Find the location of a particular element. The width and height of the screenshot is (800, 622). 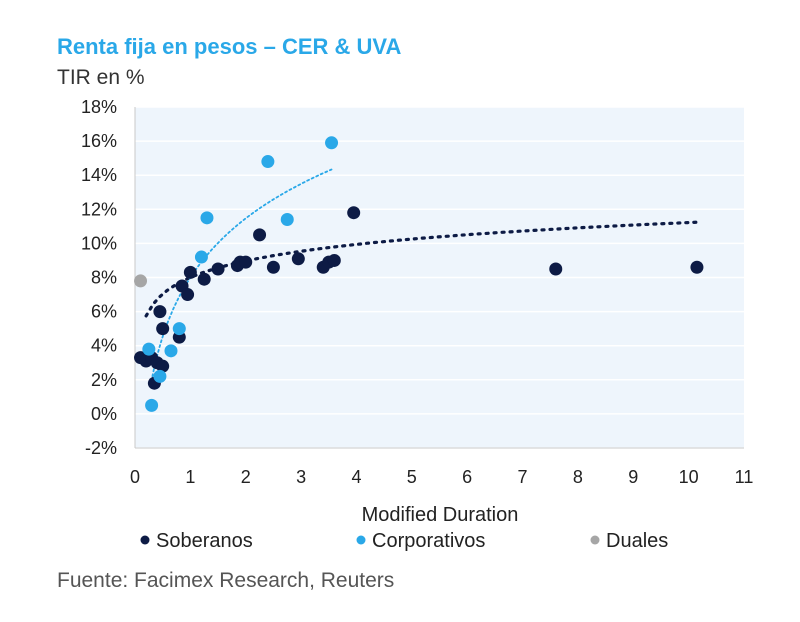

x-tick-label: 3 is located at coordinates (301, 477).